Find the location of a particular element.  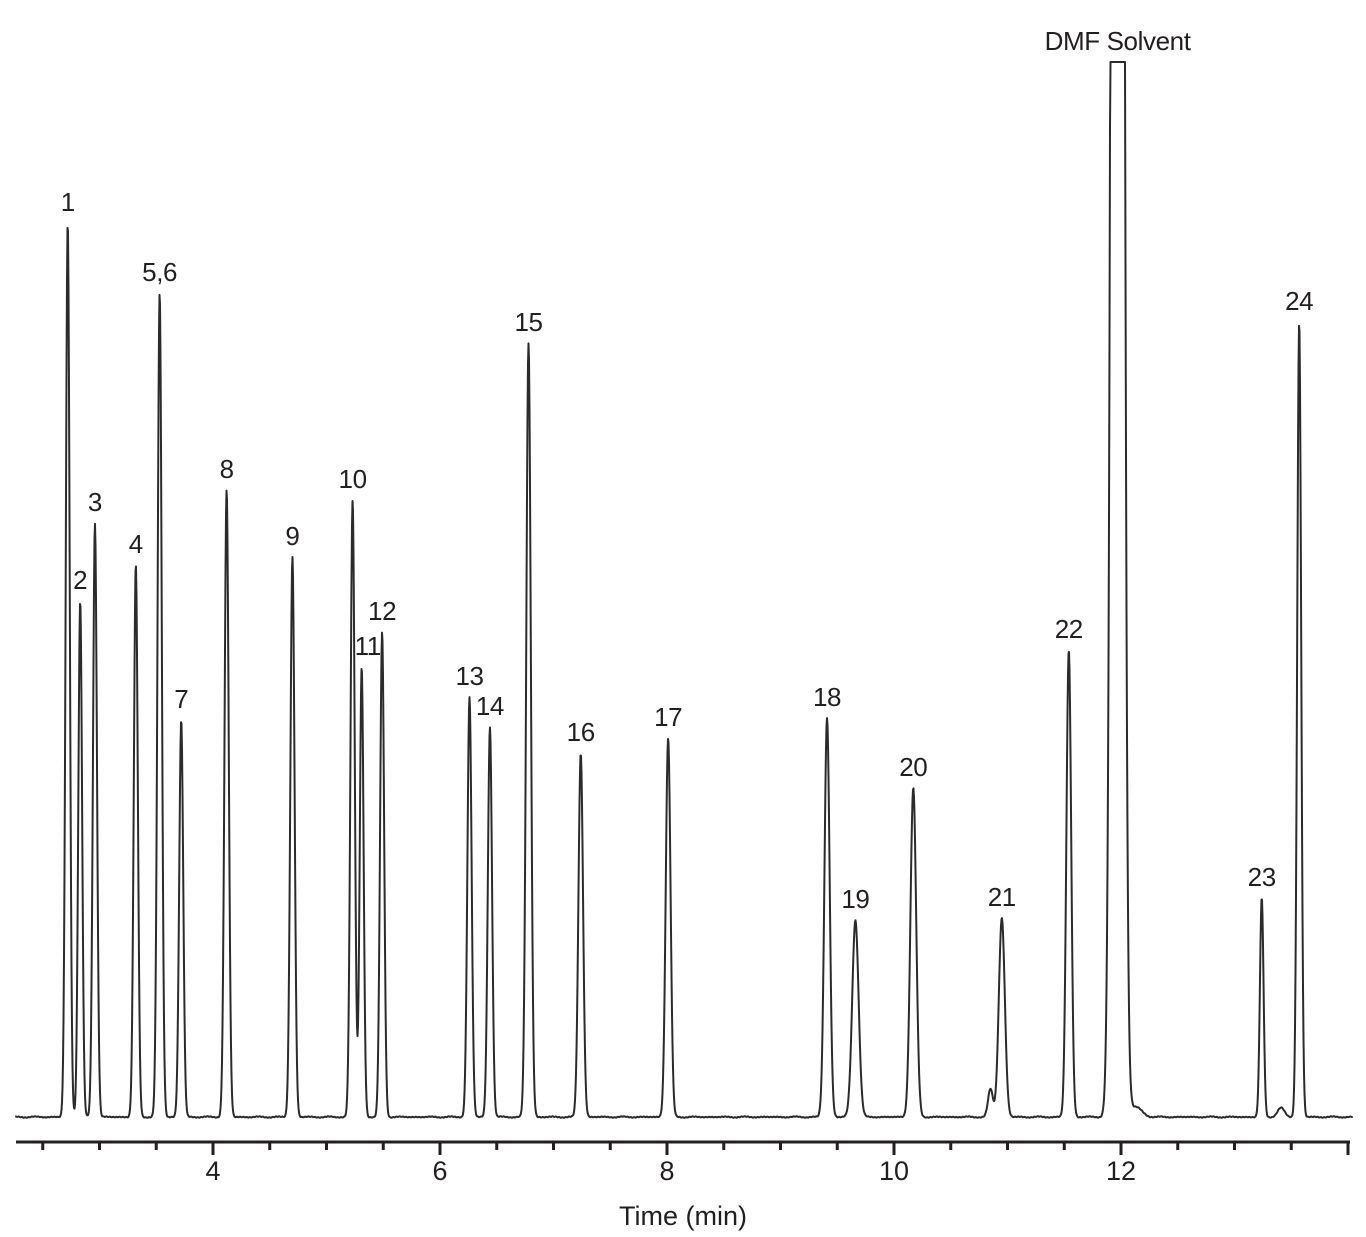

x-axis-tick-label-12: 12 is located at coordinates (1121, 1171).